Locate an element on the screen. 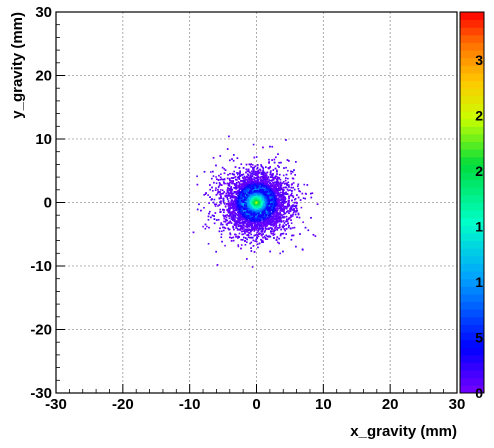  density-points is located at coordinates (255, 201).